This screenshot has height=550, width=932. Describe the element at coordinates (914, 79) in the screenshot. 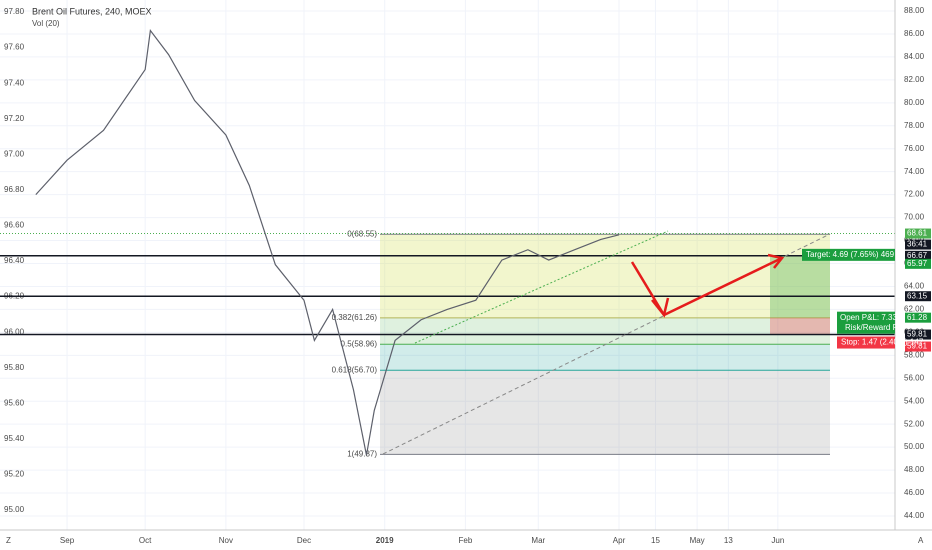

I see `y-tick-label: 82.00` at that location.